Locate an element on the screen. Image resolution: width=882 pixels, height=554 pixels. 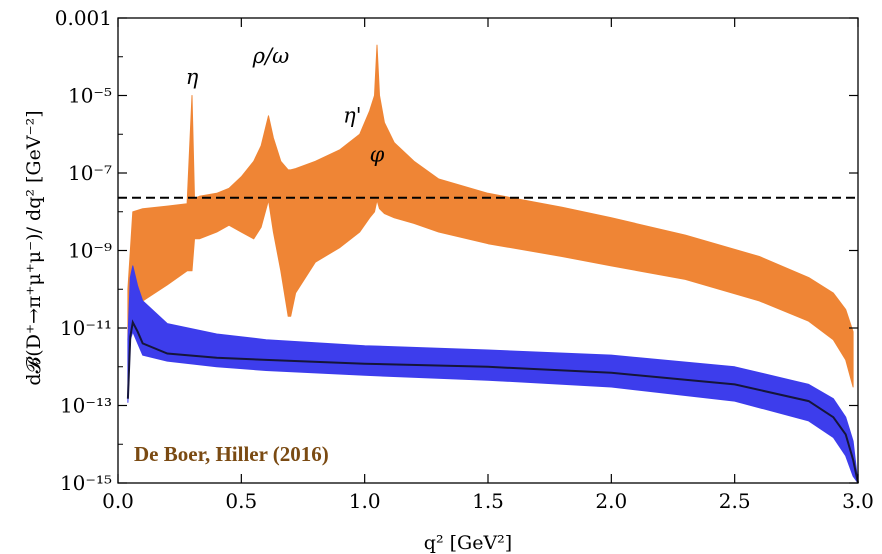
x-tick-label-0: 0.0 is located at coordinates (118, 501).